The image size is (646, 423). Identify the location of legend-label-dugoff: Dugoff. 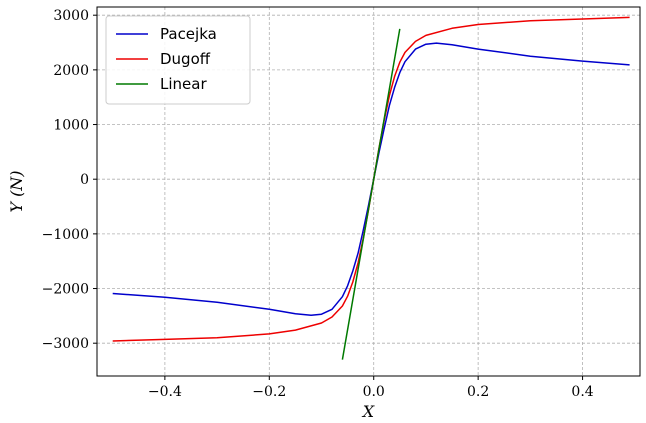
(185, 59).